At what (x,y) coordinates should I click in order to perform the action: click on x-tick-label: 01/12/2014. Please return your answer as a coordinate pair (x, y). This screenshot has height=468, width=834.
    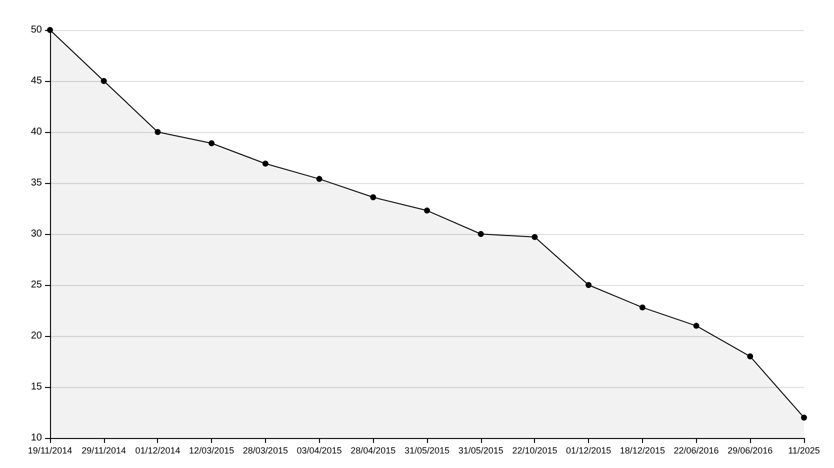
    Looking at the image, I should click on (157, 451).